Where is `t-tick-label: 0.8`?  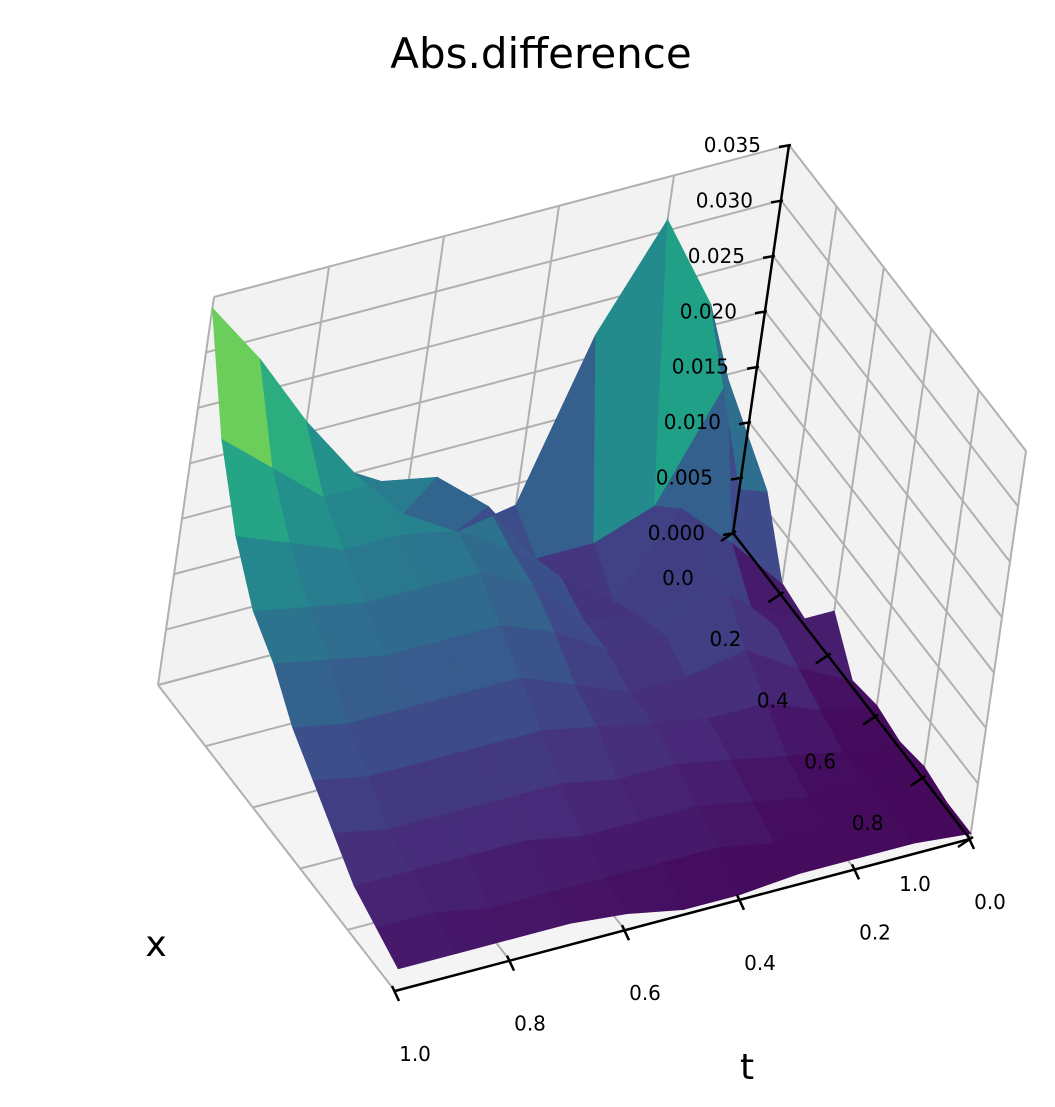
t-tick-label: 0.8 is located at coordinates (530, 1024).